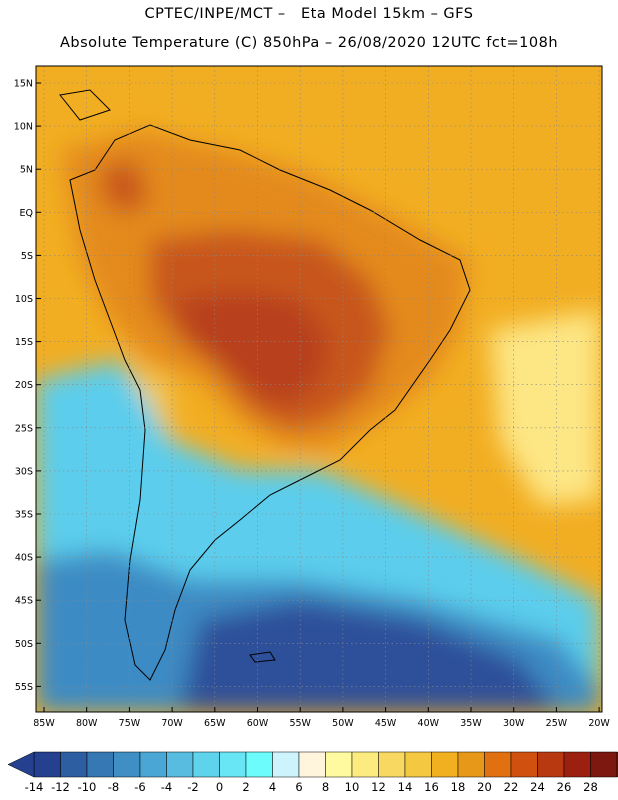 This screenshot has height=800, width=618. Describe the element at coordinates (564, 787) in the screenshot. I see `colorbar-label: 26` at that location.